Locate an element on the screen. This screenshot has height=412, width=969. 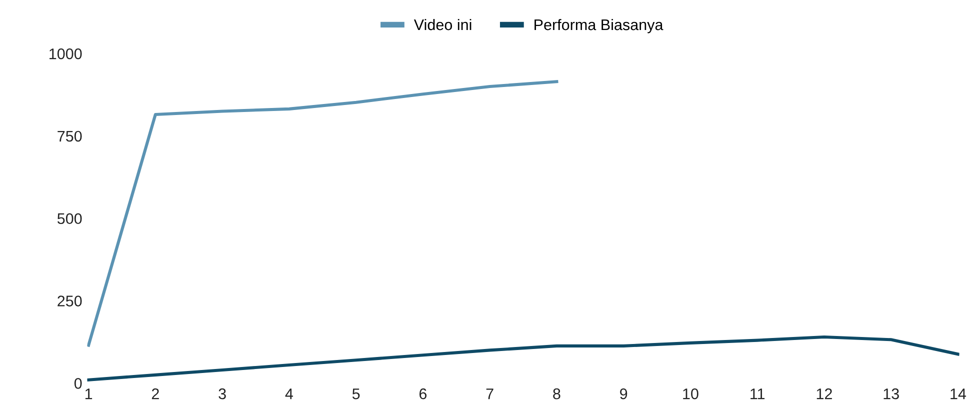
x-tick-label: 7 is located at coordinates (490, 394).